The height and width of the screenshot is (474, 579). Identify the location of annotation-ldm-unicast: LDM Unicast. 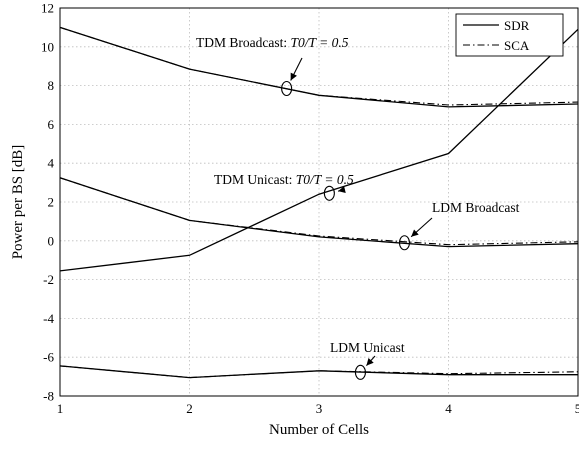
(367, 347).